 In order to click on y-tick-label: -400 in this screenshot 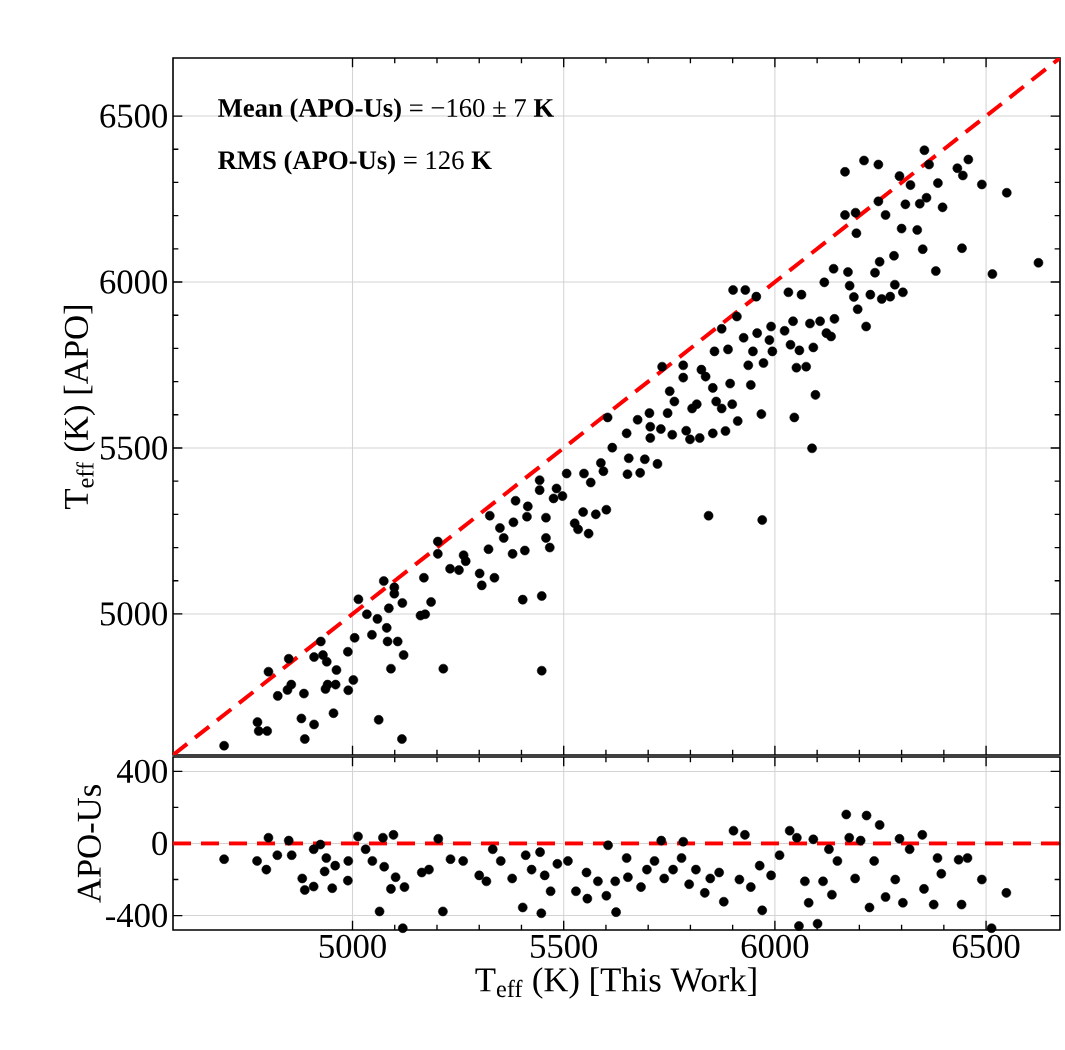, I will do `click(136, 915)`.